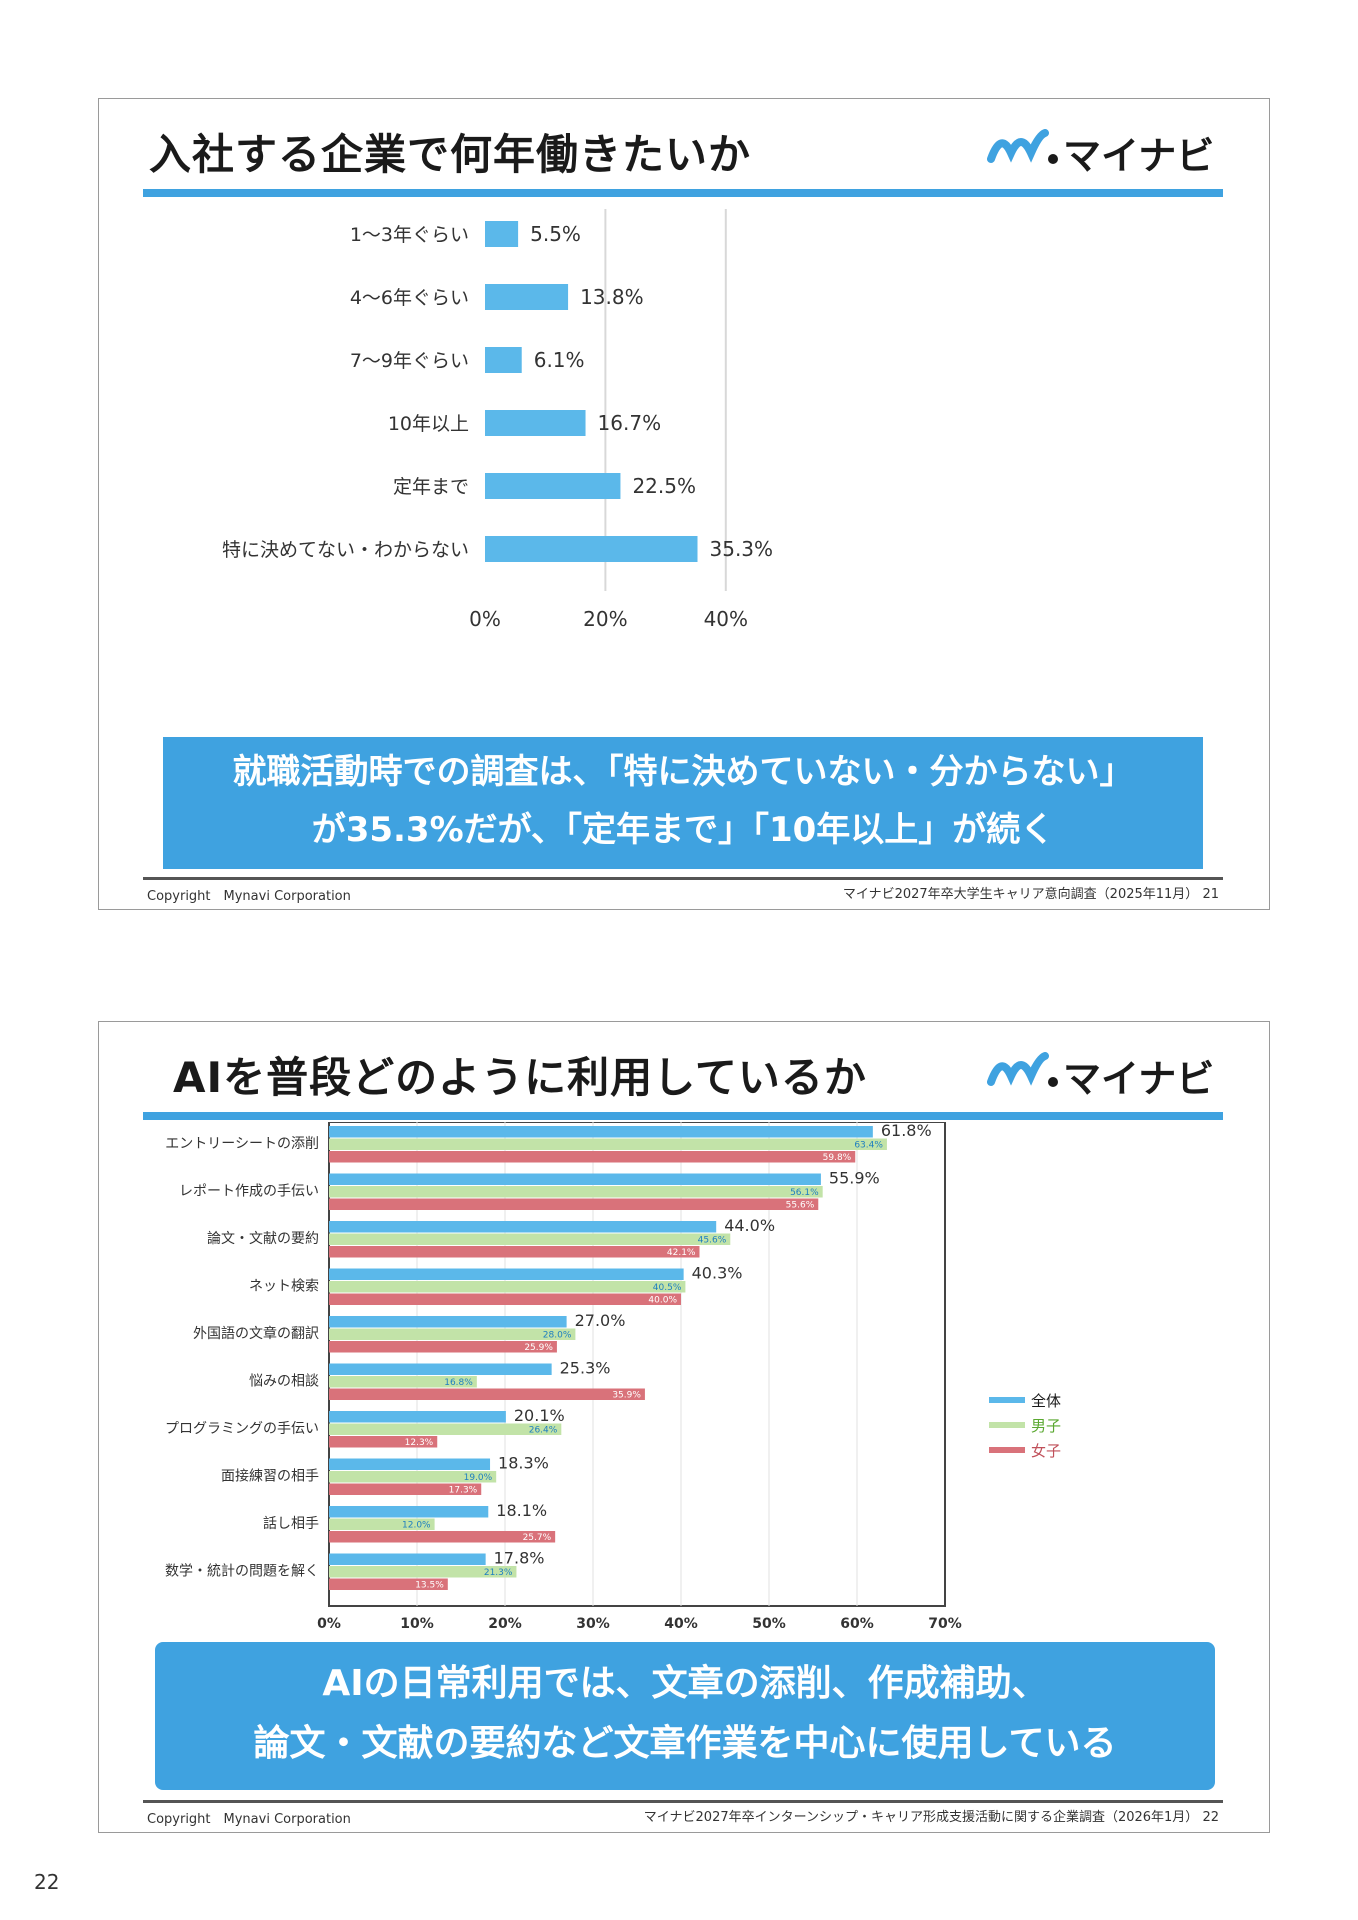 The image size is (1358, 1920). What do you see at coordinates (249, 1192) in the screenshot?
I see `category-label: レポート作成の手伝い` at bounding box center [249, 1192].